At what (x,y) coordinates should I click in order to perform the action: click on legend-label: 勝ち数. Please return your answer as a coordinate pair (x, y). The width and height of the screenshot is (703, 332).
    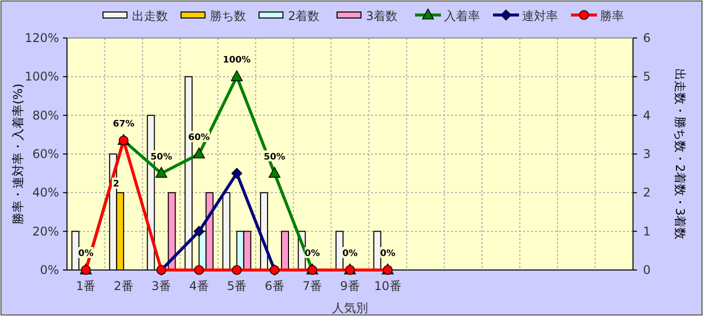
    Looking at the image, I should click on (228, 16).